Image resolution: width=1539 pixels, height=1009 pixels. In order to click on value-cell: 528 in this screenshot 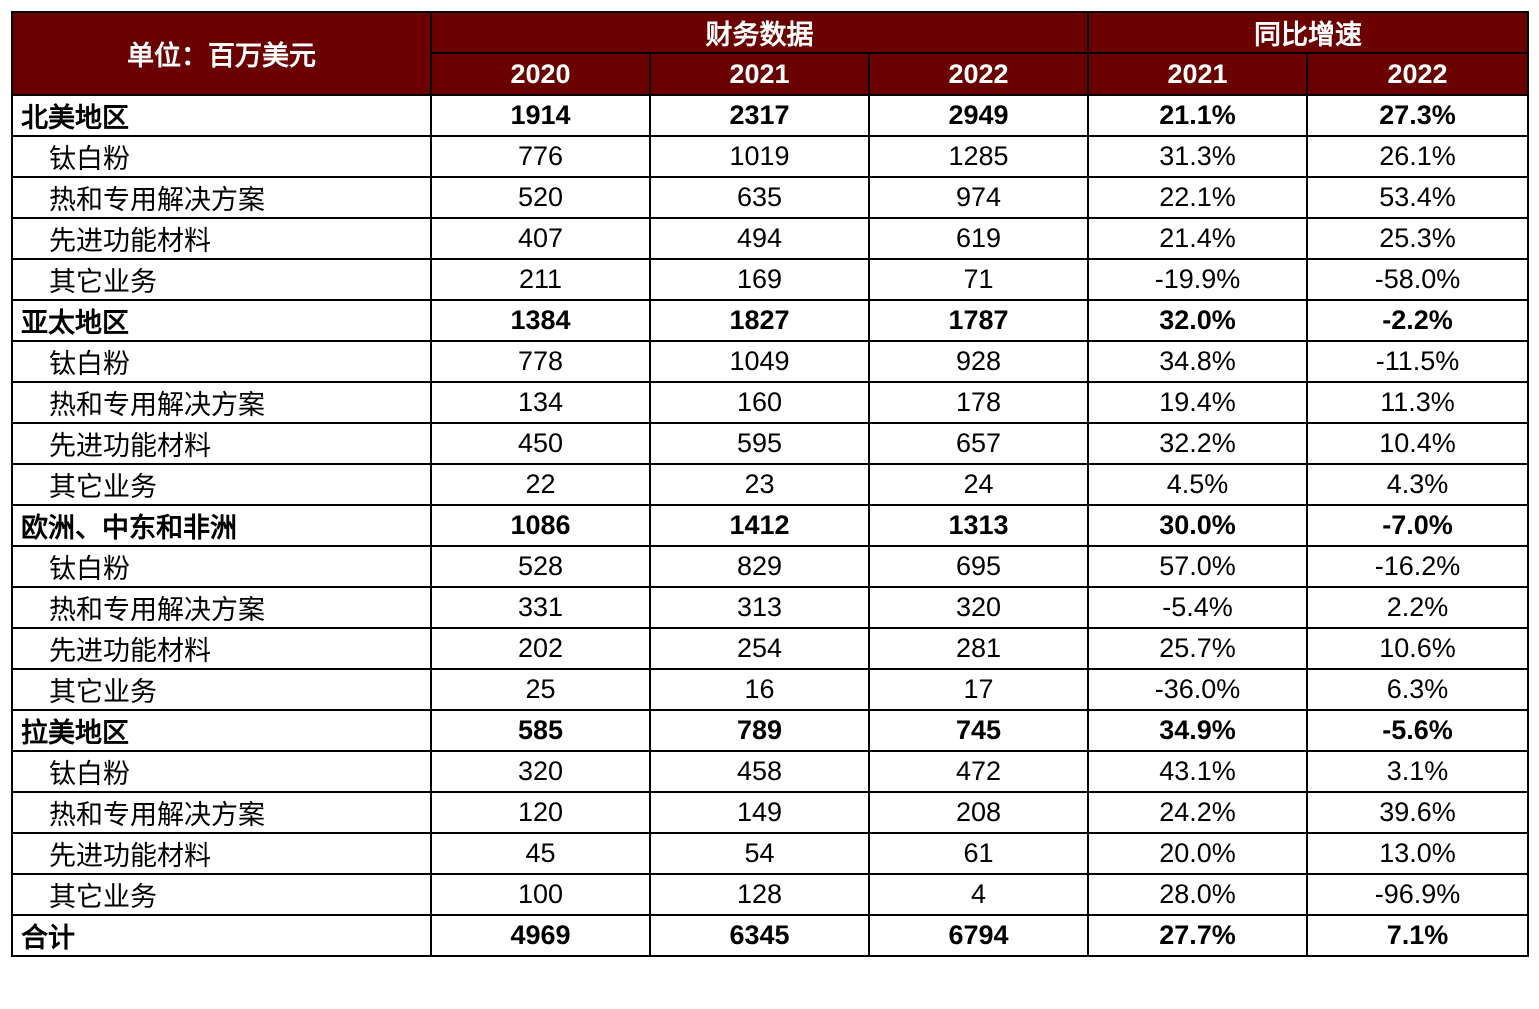, I will do `click(540, 566)`.